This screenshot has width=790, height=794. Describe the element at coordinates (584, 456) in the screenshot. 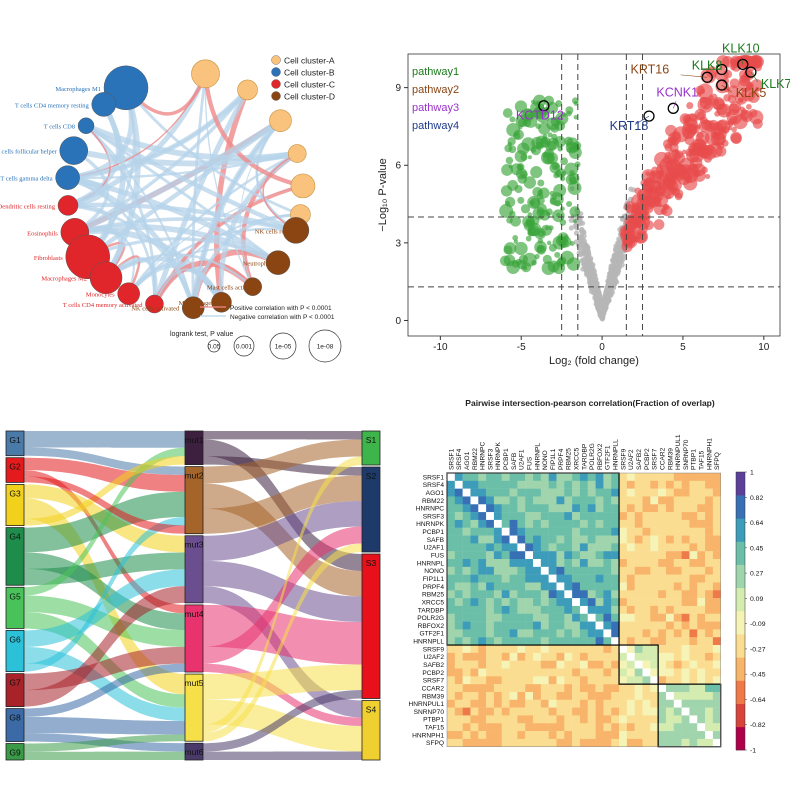

I see `heatmap-col-label: TARDBP` at that location.